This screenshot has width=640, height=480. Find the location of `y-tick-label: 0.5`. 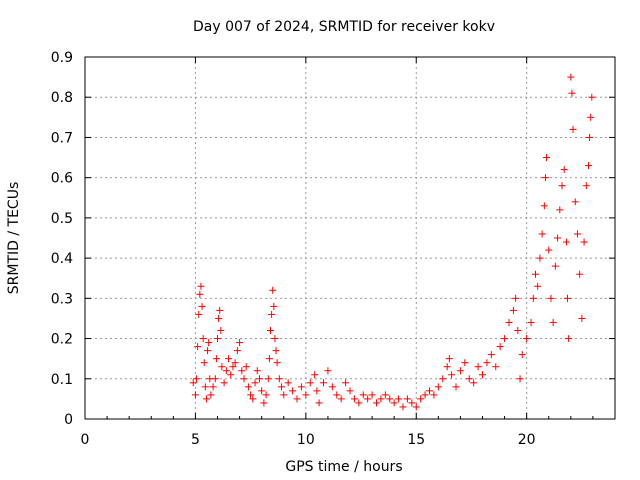

y-tick-label: 0.5 is located at coordinates (62, 219).